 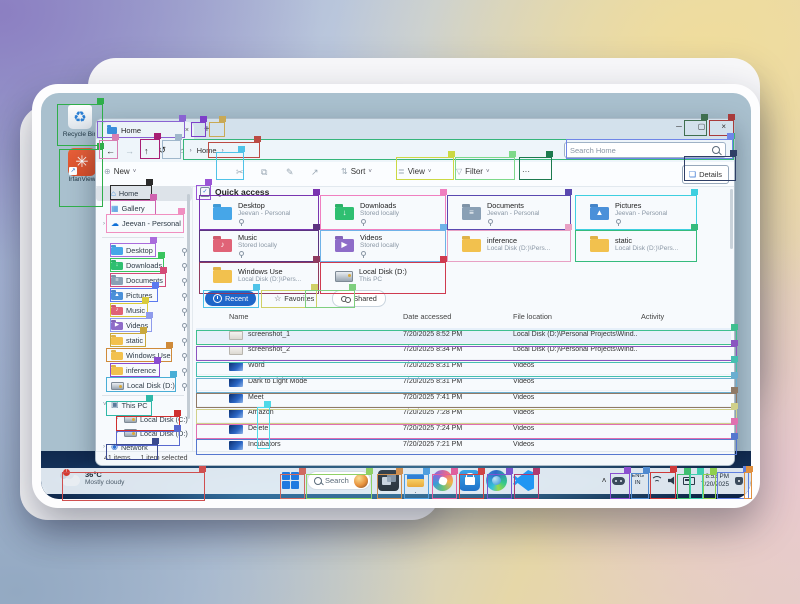 I want to click on sidebar-item: Local Disk (D:), so click(x=144, y=385).